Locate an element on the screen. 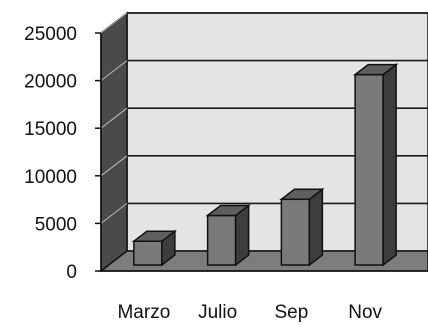  category-label: Julio is located at coordinates (217, 312).